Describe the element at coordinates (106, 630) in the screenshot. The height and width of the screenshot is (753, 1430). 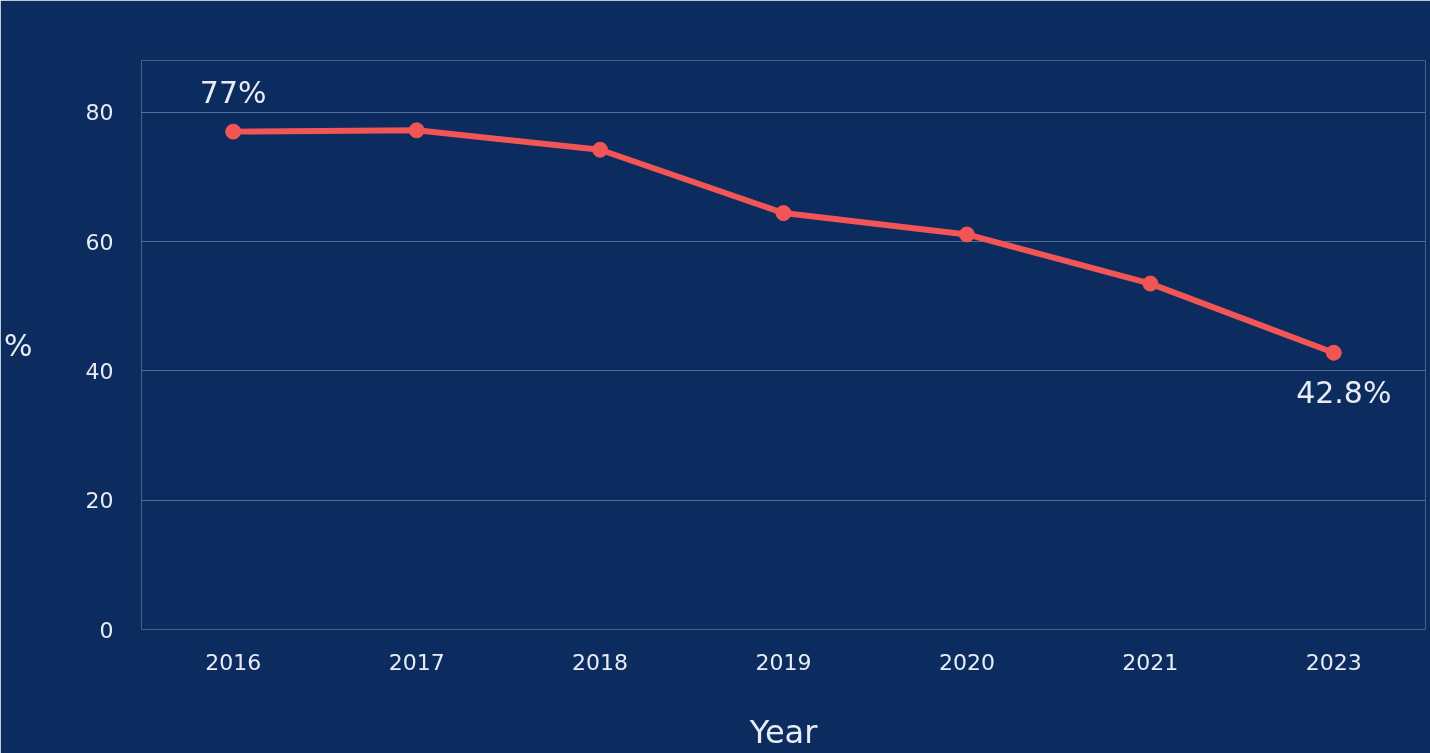
I see `y-tick-label: 0` at that location.